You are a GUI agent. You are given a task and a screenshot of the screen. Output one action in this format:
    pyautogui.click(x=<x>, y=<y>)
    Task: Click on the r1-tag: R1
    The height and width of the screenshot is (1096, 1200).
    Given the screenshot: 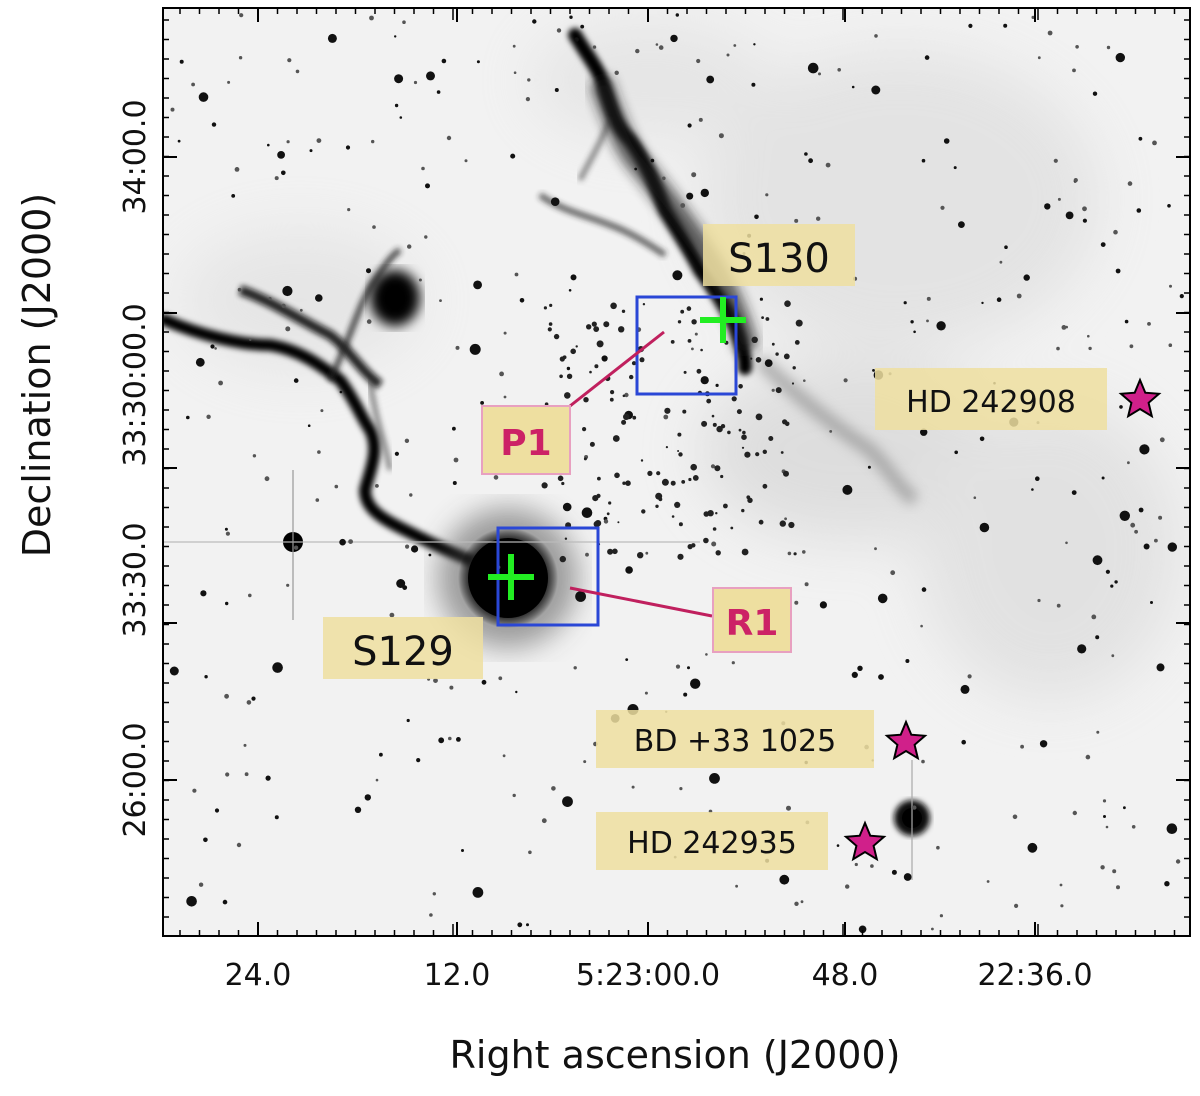 What is the action you would take?
    pyautogui.click(x=752, y=623)
    